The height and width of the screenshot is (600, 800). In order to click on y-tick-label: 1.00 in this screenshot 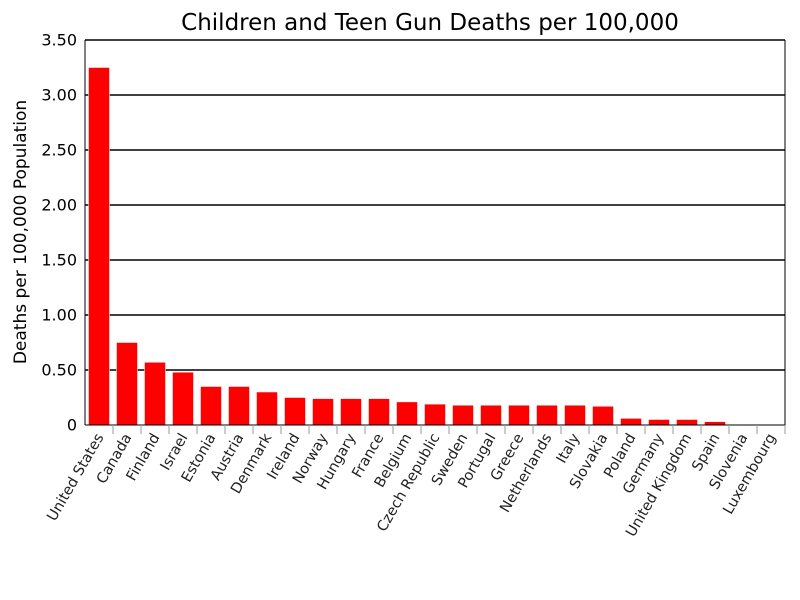, I will do `click(59, 315)`.